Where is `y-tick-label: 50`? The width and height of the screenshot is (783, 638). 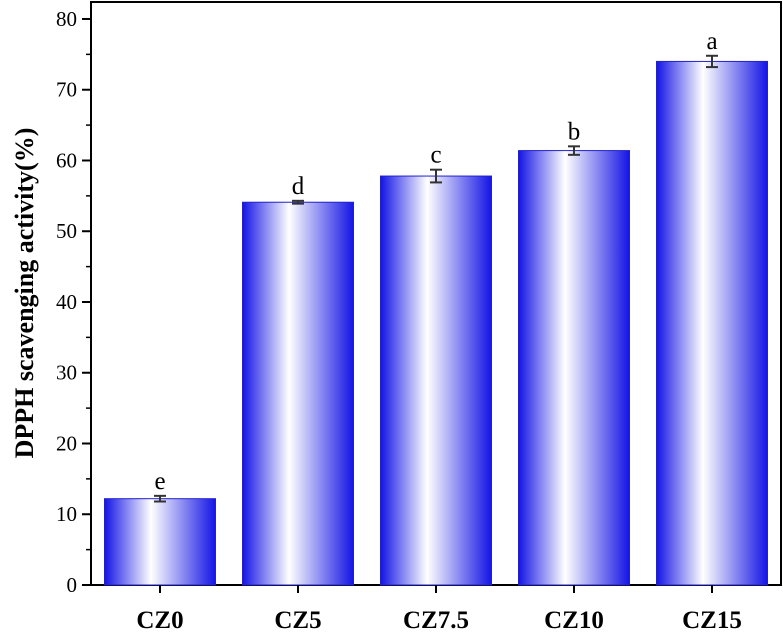 y-tick-label: 50 is located at coordinates (66, 231).